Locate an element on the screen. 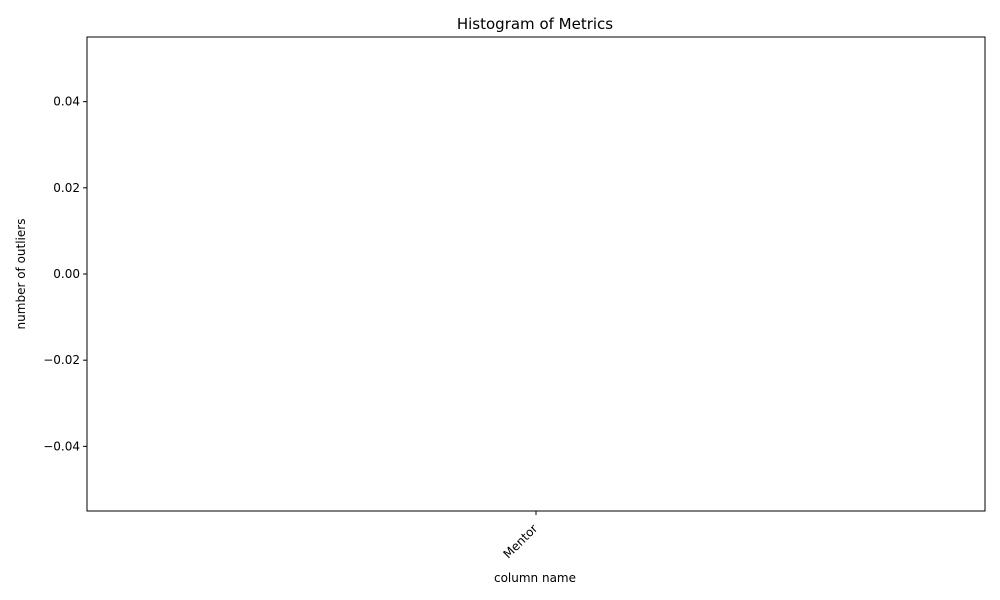 The image size is (1000, 600). y-axis: −0.04 −0.02 0.00 0.02 0.04 is located at coordinates (65, 274).